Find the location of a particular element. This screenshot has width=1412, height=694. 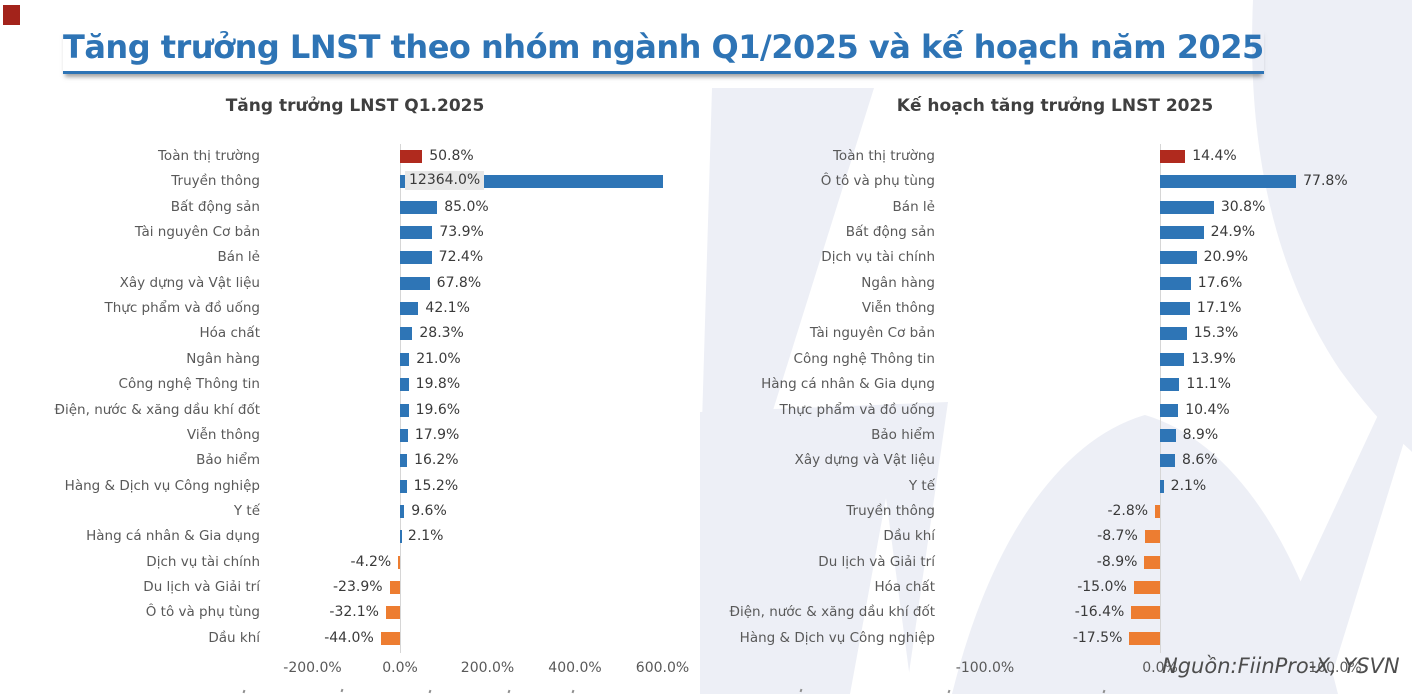

value-label: 28.3% is located at coordinates (441, 333).